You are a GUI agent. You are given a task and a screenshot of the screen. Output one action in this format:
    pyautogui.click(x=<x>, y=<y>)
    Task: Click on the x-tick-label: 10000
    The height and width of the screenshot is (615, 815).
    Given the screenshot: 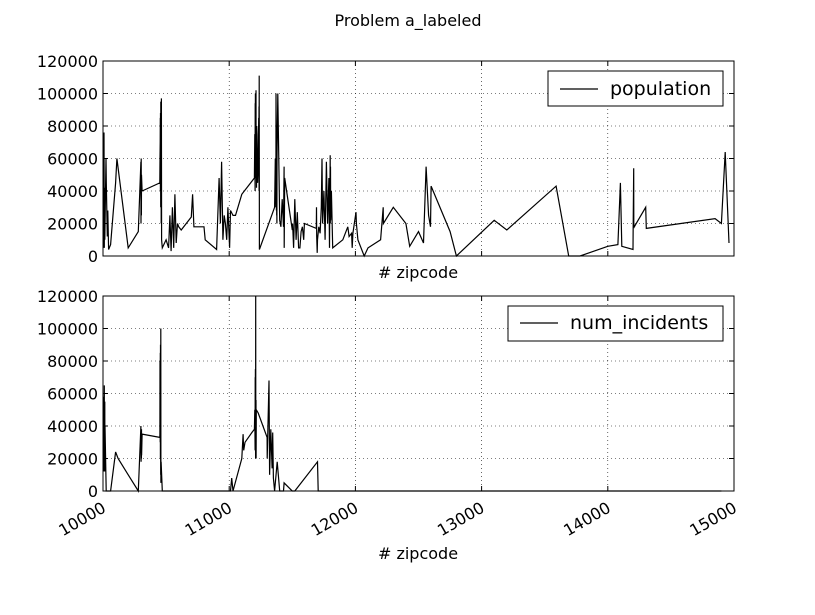 What is the action you would take?
    pyautogui.click(x=82, y=519)
    